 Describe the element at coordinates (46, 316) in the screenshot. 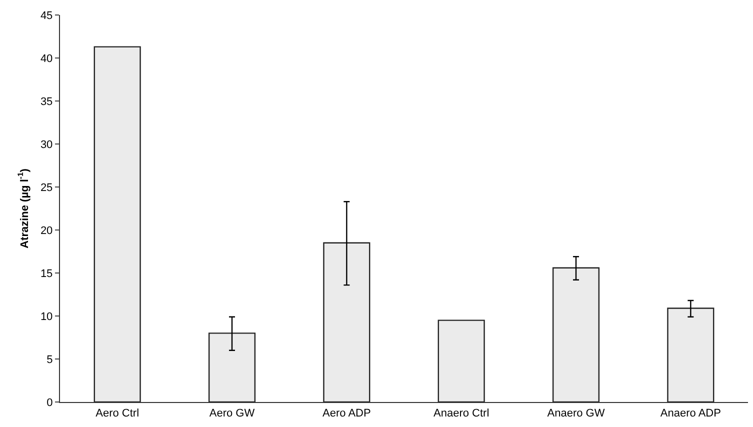

I see `y-tick-label: 10` at that location.